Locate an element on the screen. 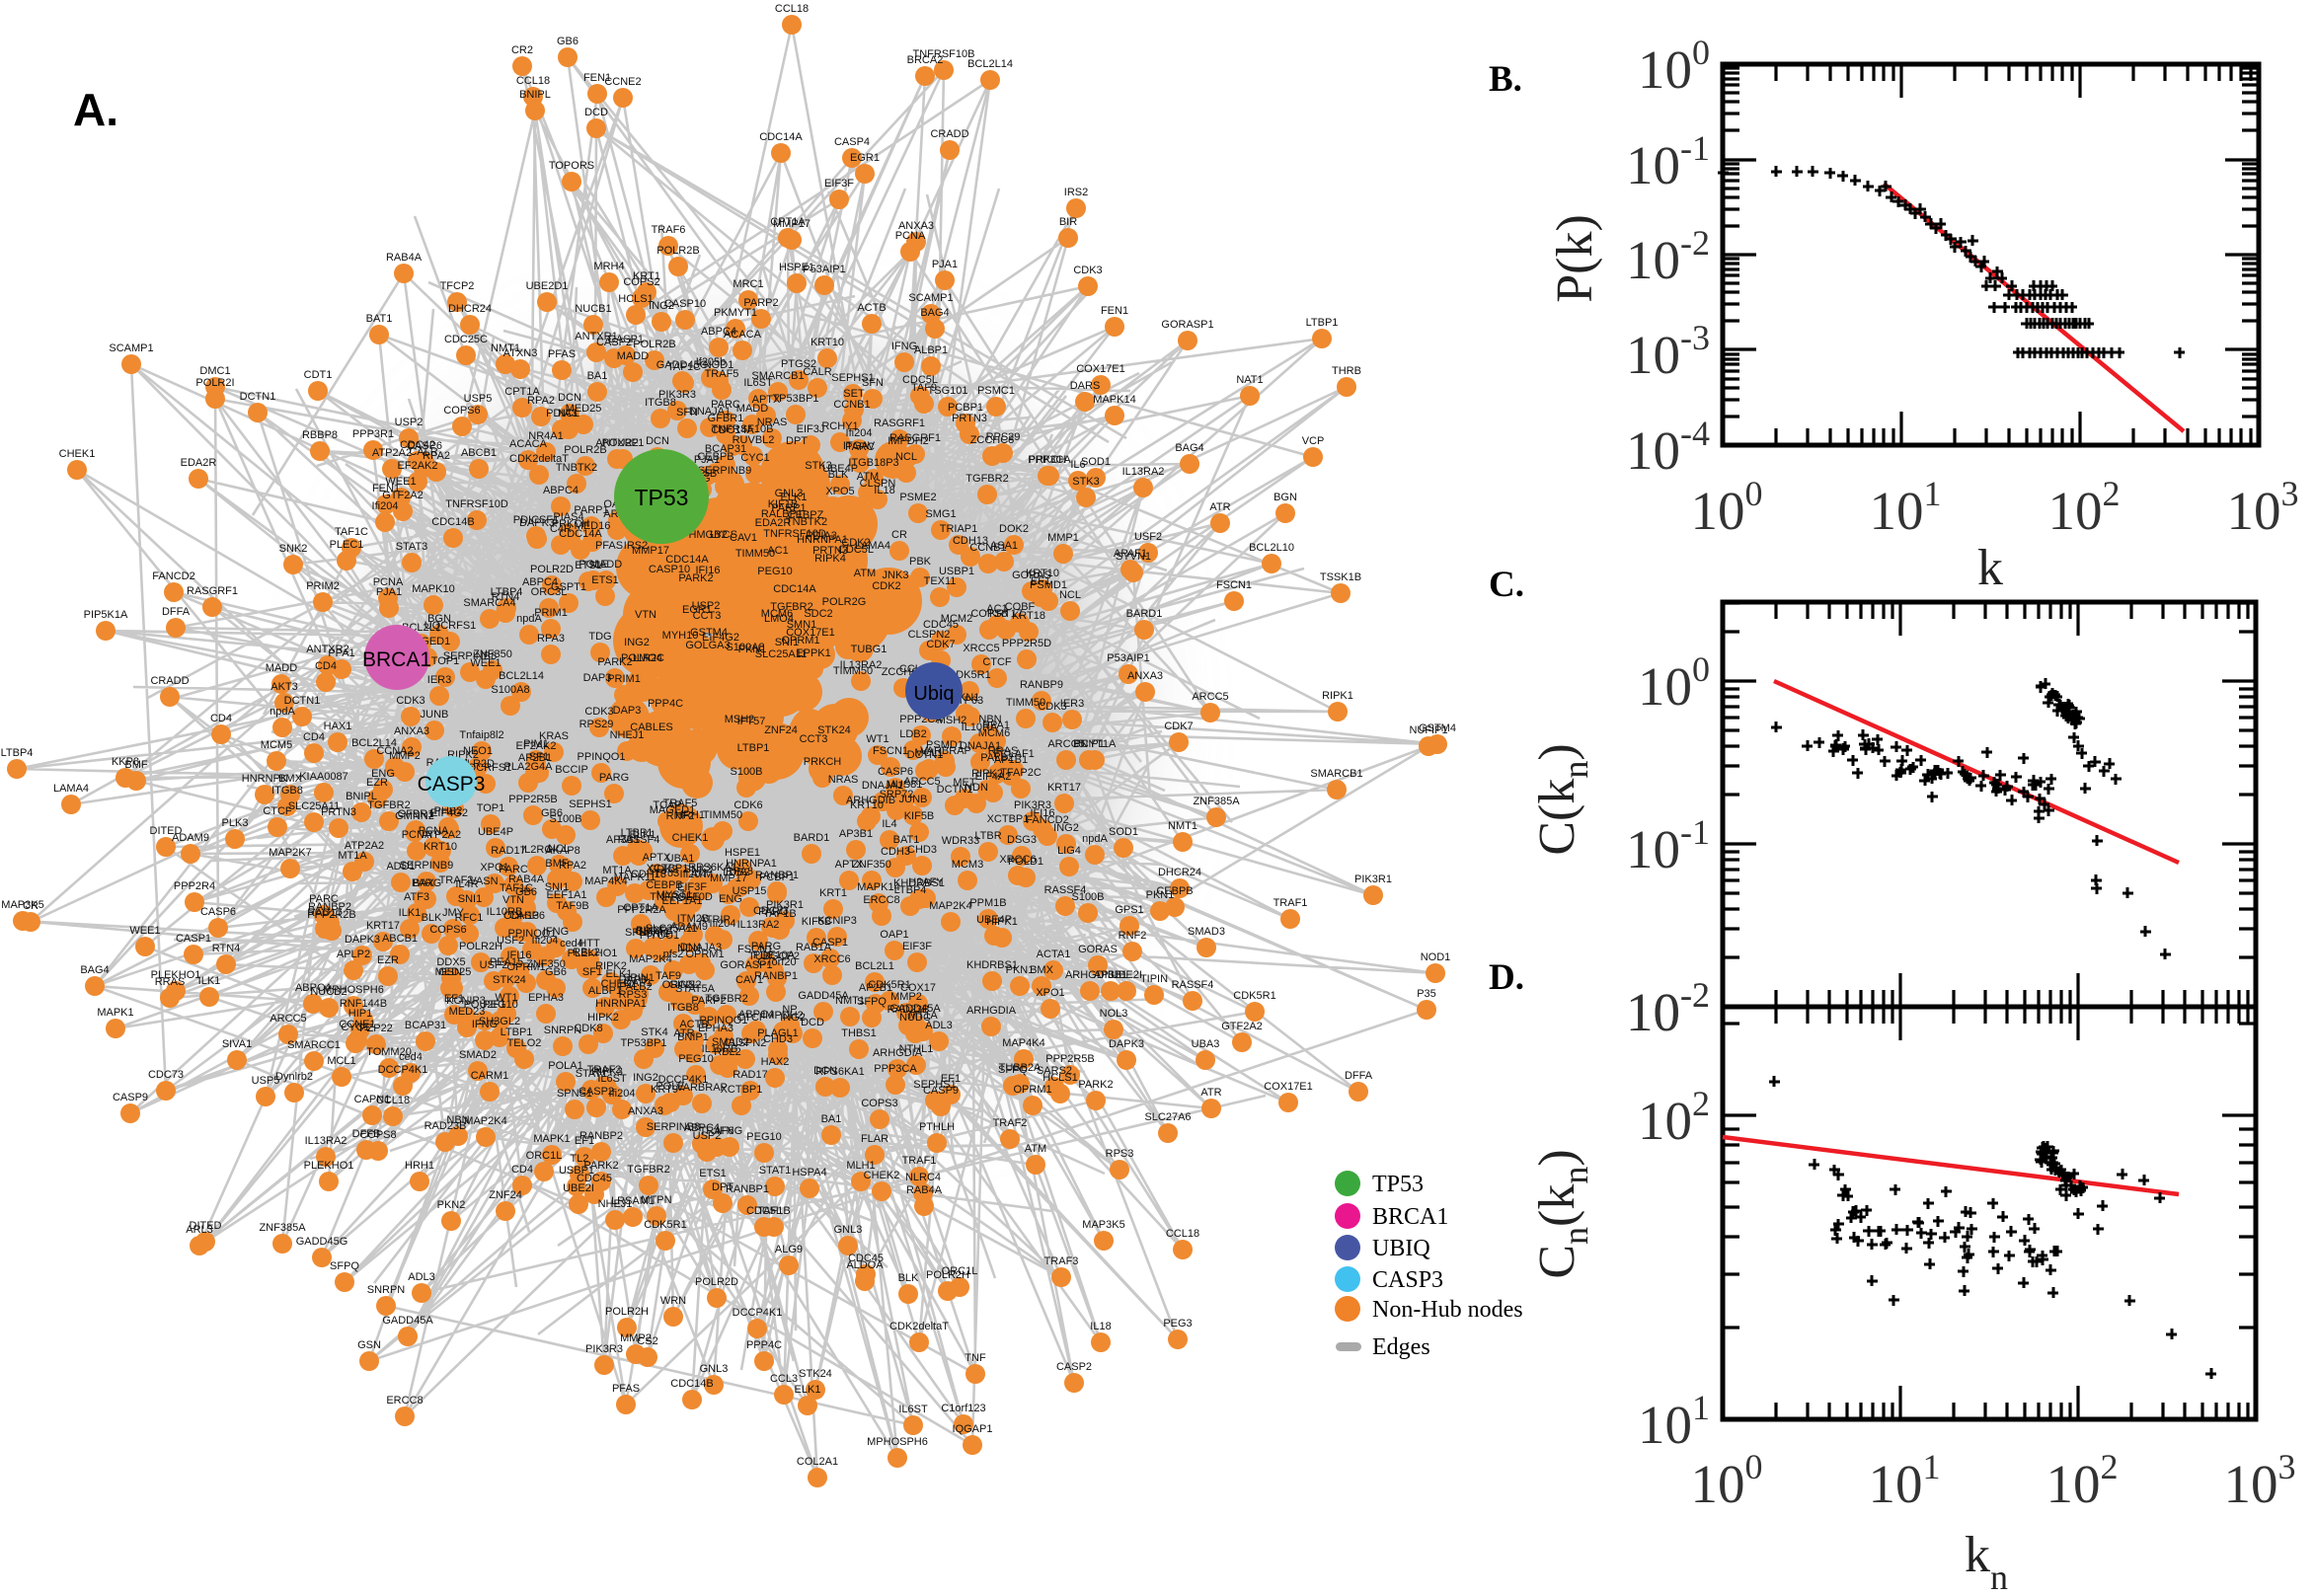 Image resolution: width=2316 pixels, height=1596 pixels. svg-text: NAT1 is located at coordinates (1250, 380).